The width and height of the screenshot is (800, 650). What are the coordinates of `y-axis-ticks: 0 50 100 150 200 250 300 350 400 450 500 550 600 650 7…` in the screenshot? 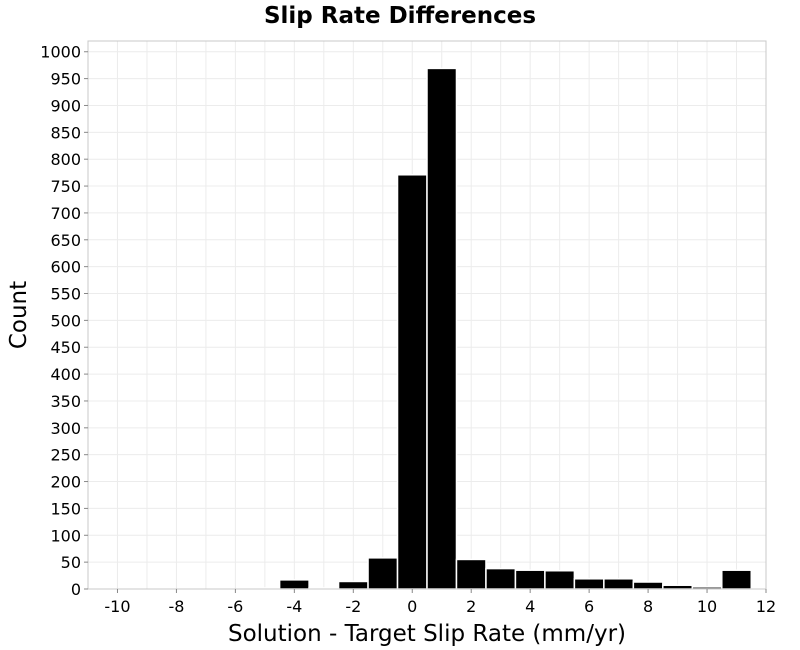 It's located at (64, 321).